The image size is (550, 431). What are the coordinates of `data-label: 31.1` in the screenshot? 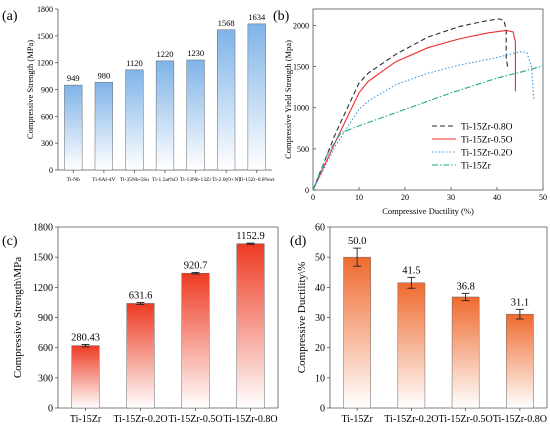 It's located at (520, 302).